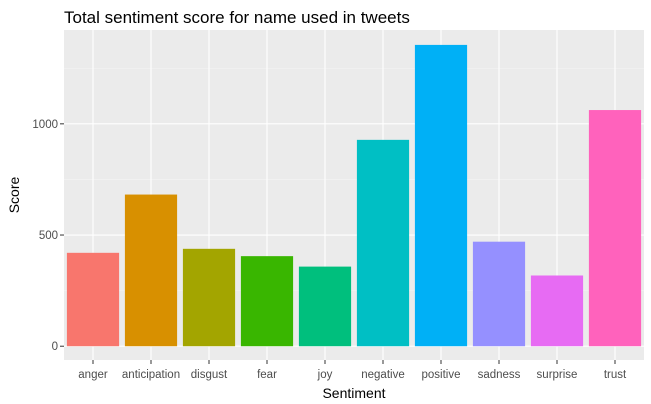 The height and width of the screenshot is (404, 651). Describe the element at coordinates (209, 375) in the screenshot. I see `x-tick-label-disgust: disgust` at that location.